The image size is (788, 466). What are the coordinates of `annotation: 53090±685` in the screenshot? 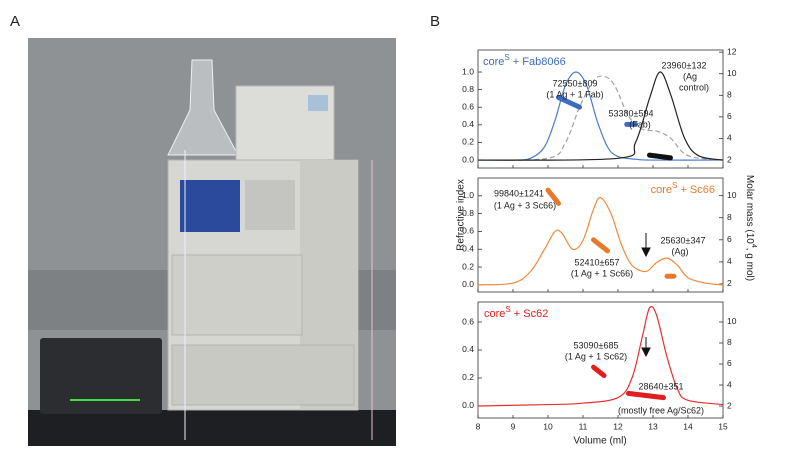 It's located at (596, 345).